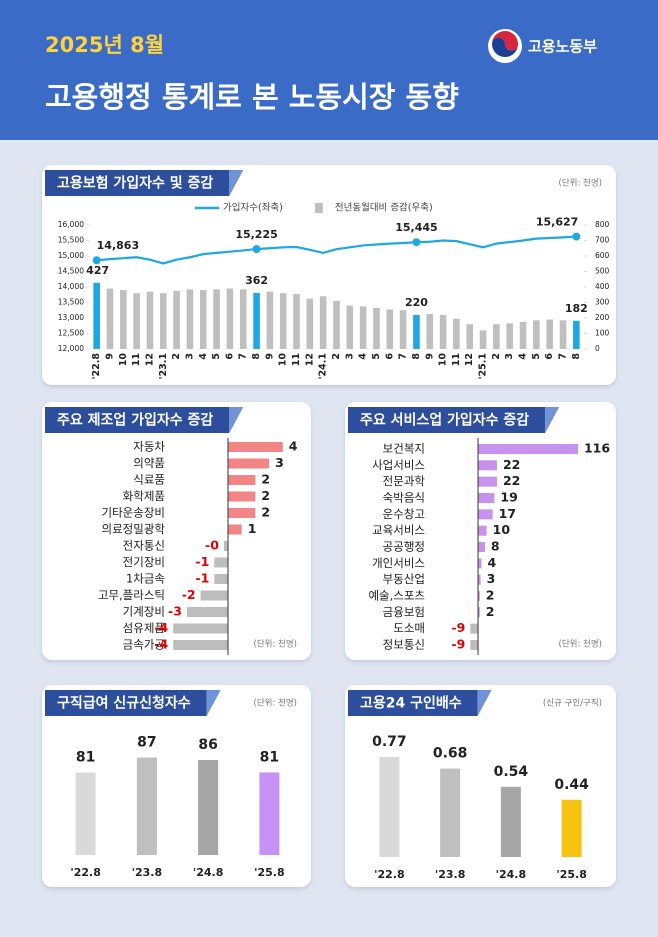 The height and width of the screenshot is (937, 658). Describe the element at coordinates (469, 359) in the screenshot. I see `x-tick-label: 12` at that location.